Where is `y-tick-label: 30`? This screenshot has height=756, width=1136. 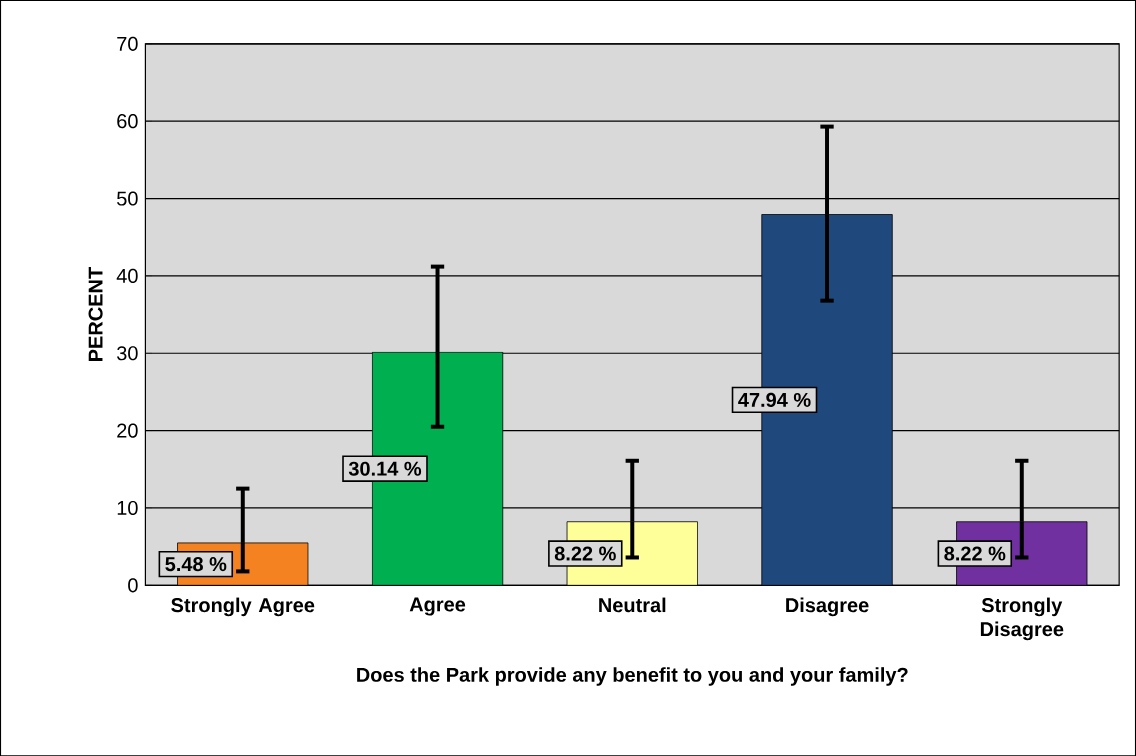
y-tick-label: 30 is located at coordinates (127, 353).